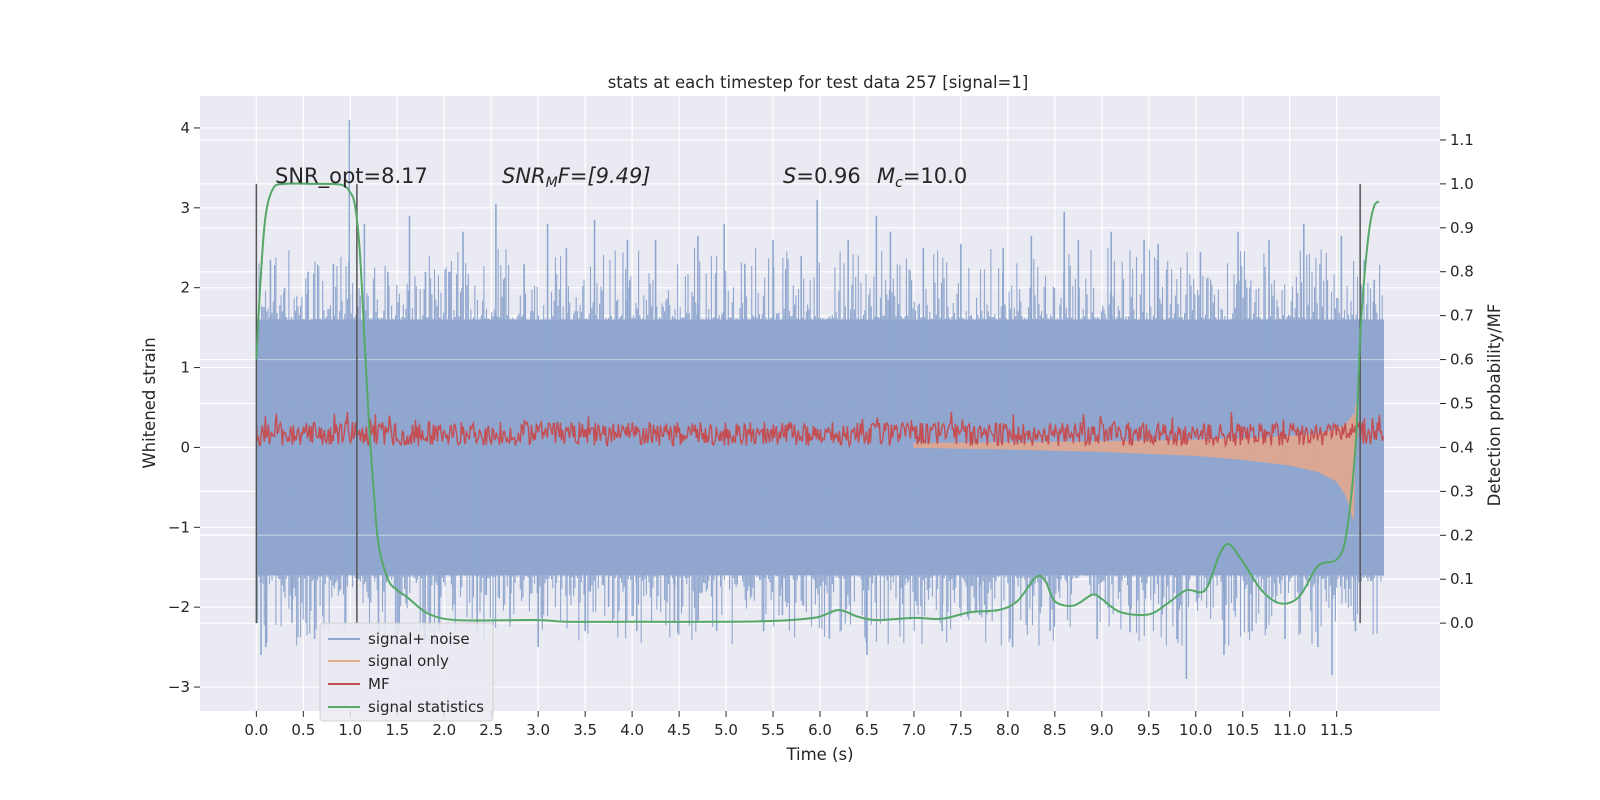 This screenshot has height=800, width=1600. What do you see at coordinates (185, 447) in the screenshot?
I see `y-left-tick-label: 0` at bounding box center [185, 447].